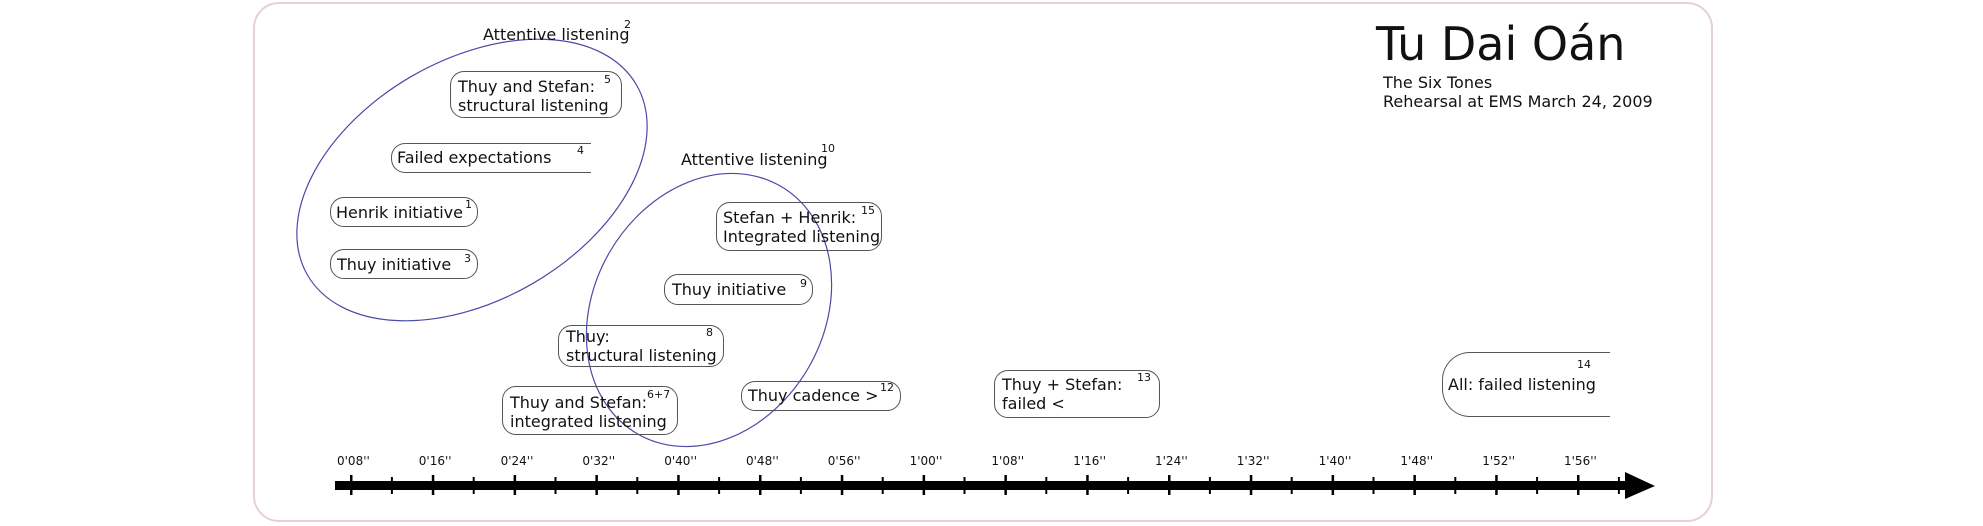  I want to click on event-15-number: 15, so click(868, 210).